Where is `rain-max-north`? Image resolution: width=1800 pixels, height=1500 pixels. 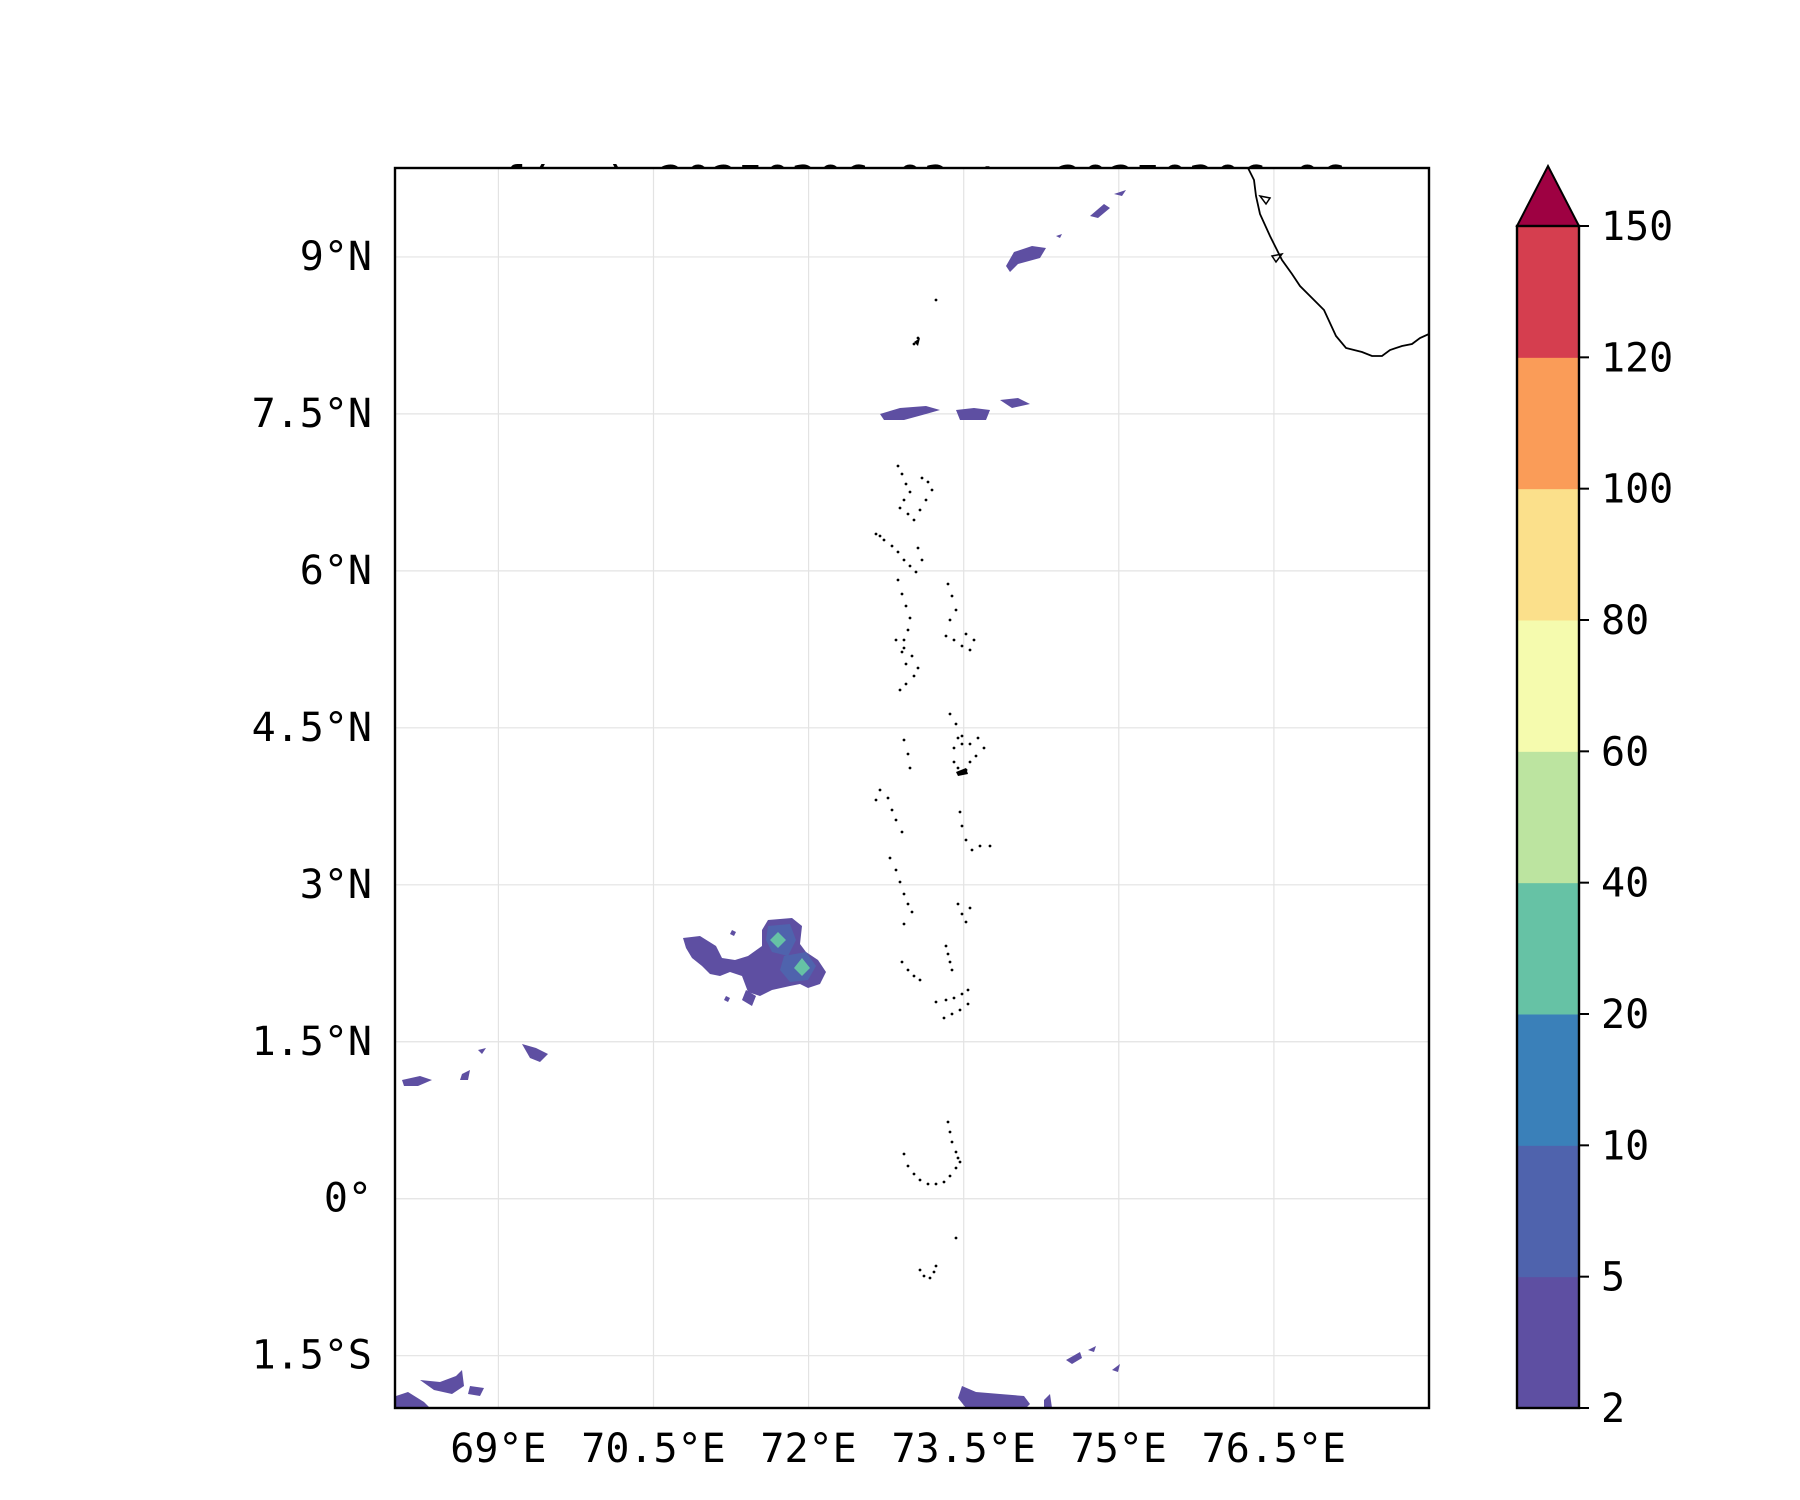 rain-max-north is located at coordinates (778, 940).